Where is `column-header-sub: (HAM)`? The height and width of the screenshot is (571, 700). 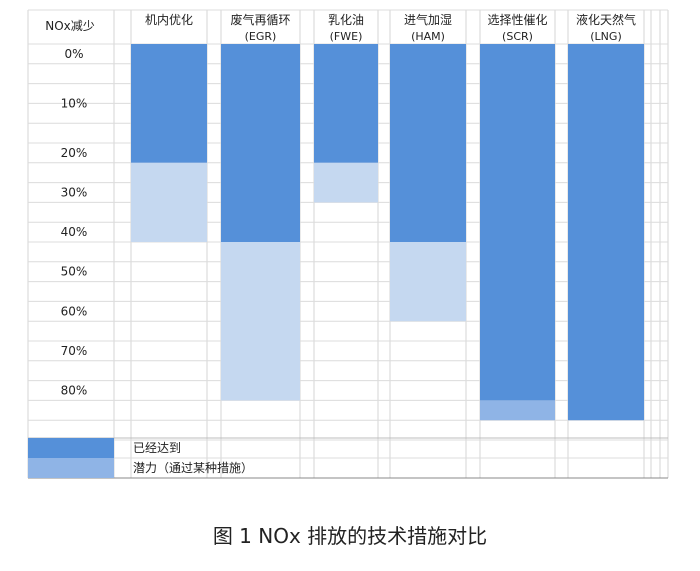 column-header-sub: (HAM) is located at coordinates (428, 36).